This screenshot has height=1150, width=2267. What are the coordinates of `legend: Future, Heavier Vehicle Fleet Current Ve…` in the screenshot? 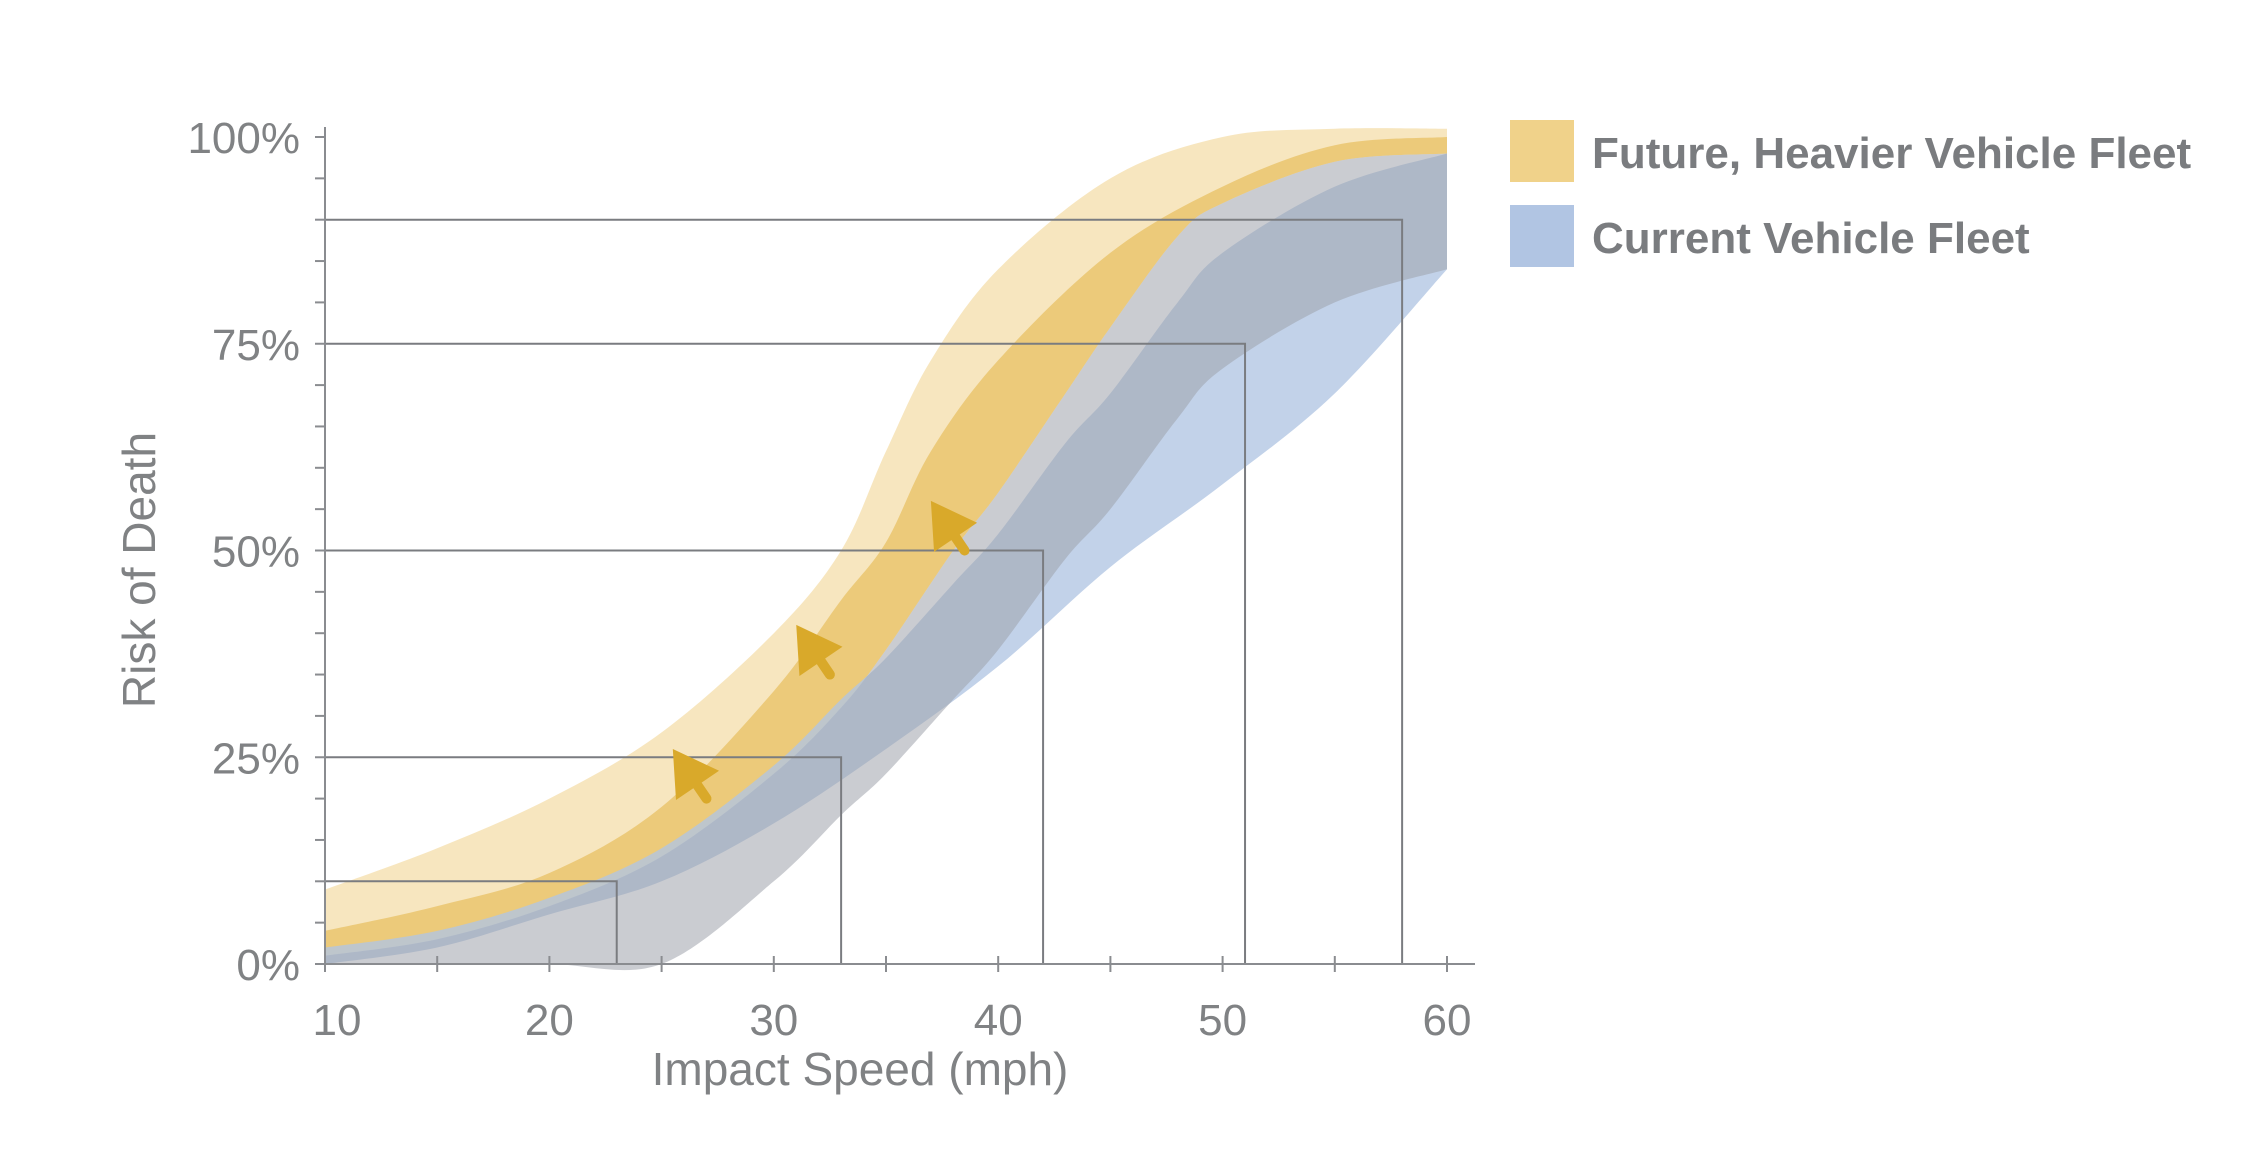 It's located at (1850, 193).